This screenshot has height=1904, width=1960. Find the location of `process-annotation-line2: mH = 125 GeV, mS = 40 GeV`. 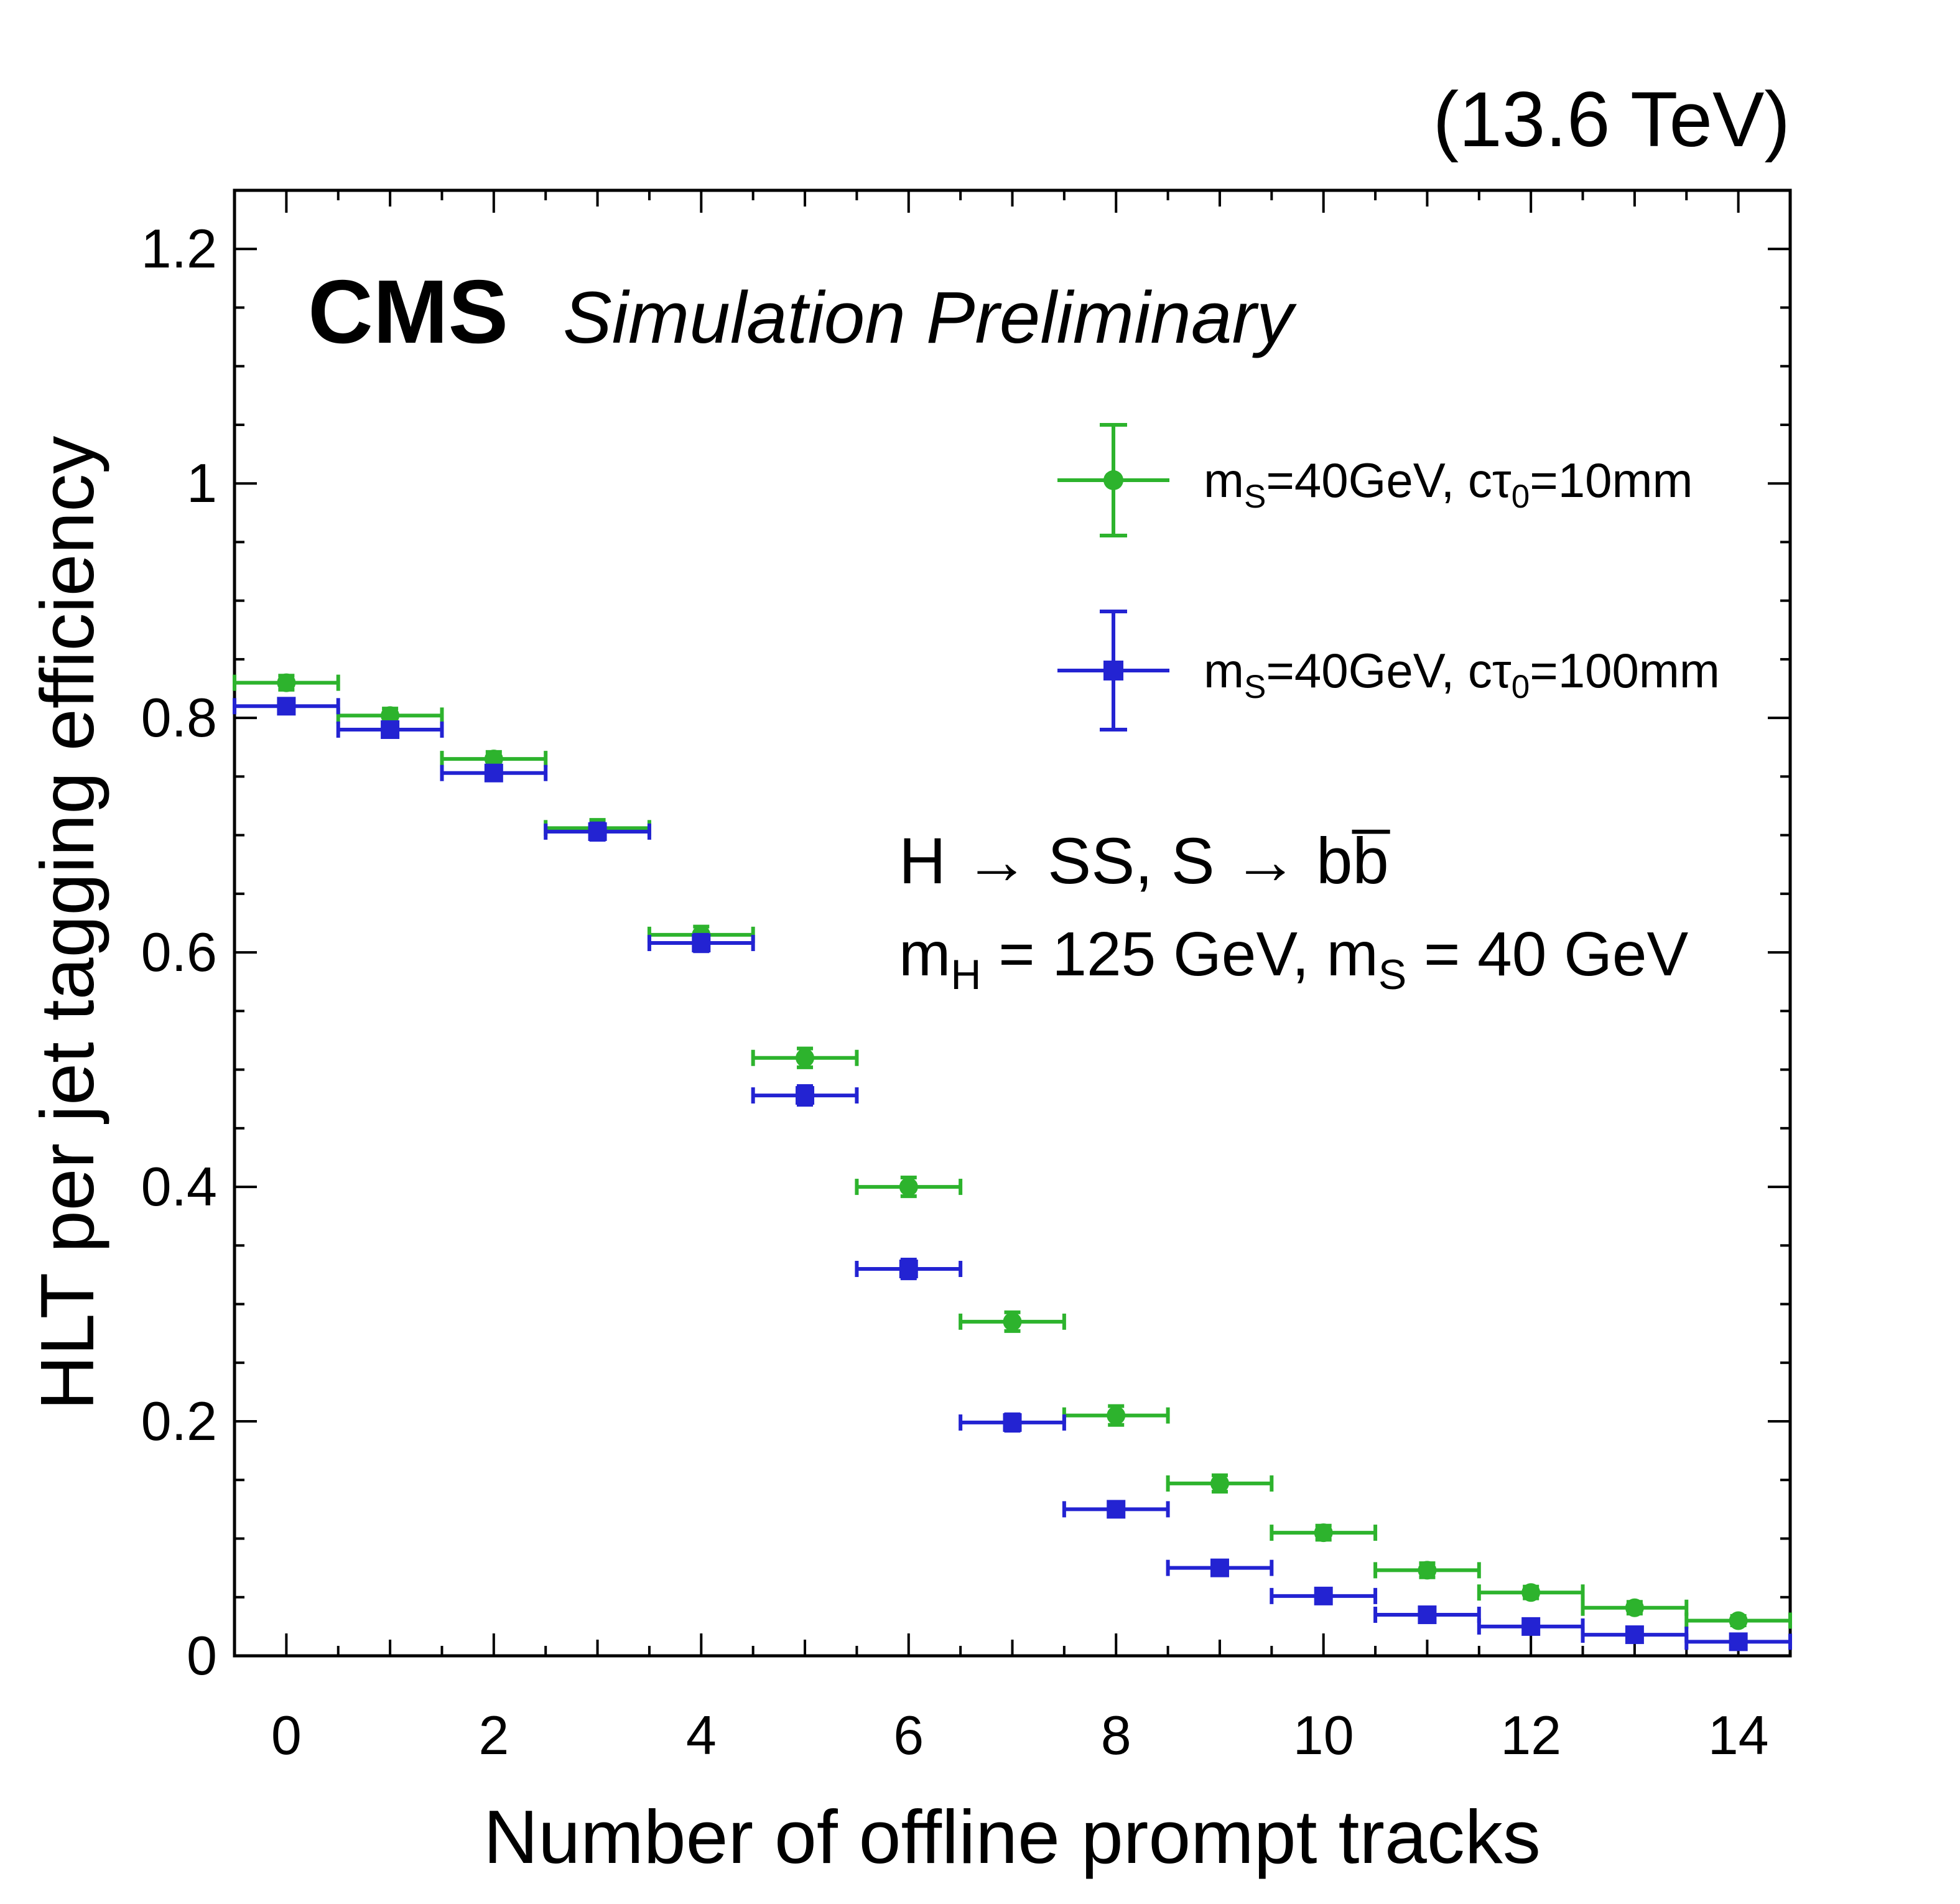

process-annotation-line2: mH = 125 GeV, mS = 40 GeV is located at coordinates (1294, 958).